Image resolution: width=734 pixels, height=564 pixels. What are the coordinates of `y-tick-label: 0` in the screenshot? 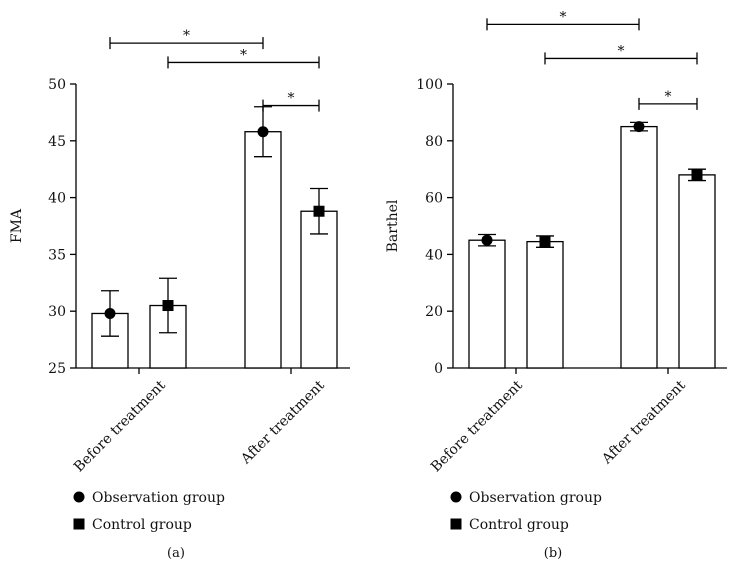 It's located at (438, 369).